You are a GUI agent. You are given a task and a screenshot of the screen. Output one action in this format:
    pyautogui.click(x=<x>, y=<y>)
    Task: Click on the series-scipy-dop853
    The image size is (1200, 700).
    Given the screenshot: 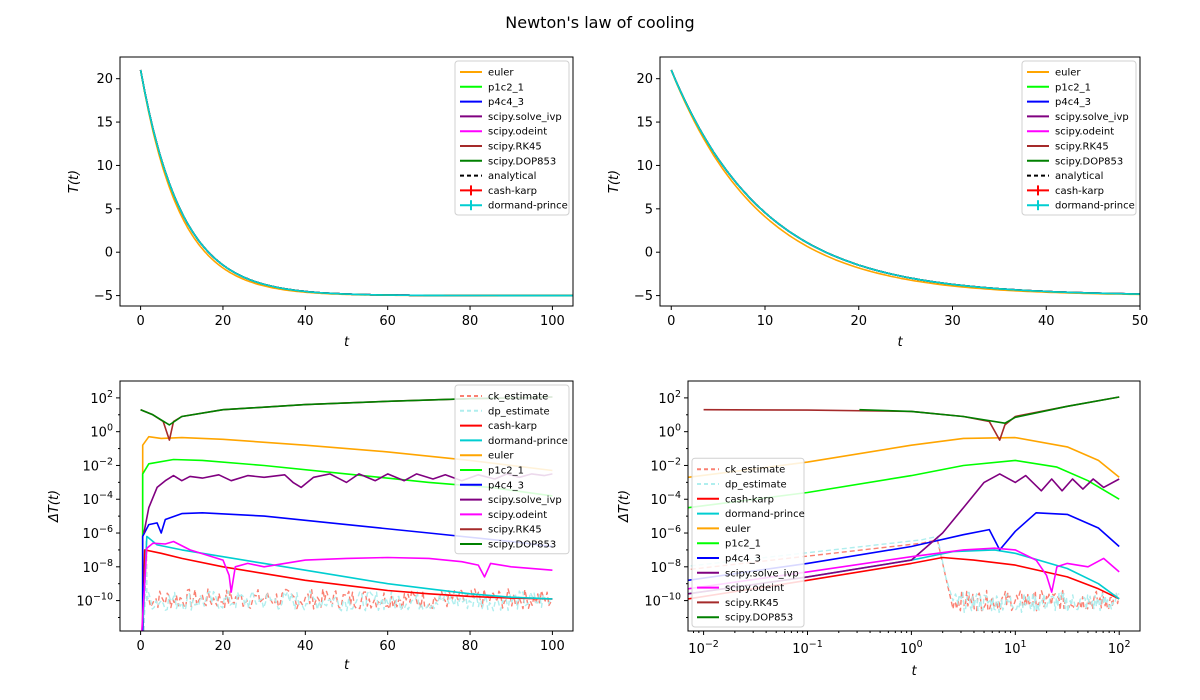 What is the action you would take?
    pyautogui.click(x=346, y=411)
    